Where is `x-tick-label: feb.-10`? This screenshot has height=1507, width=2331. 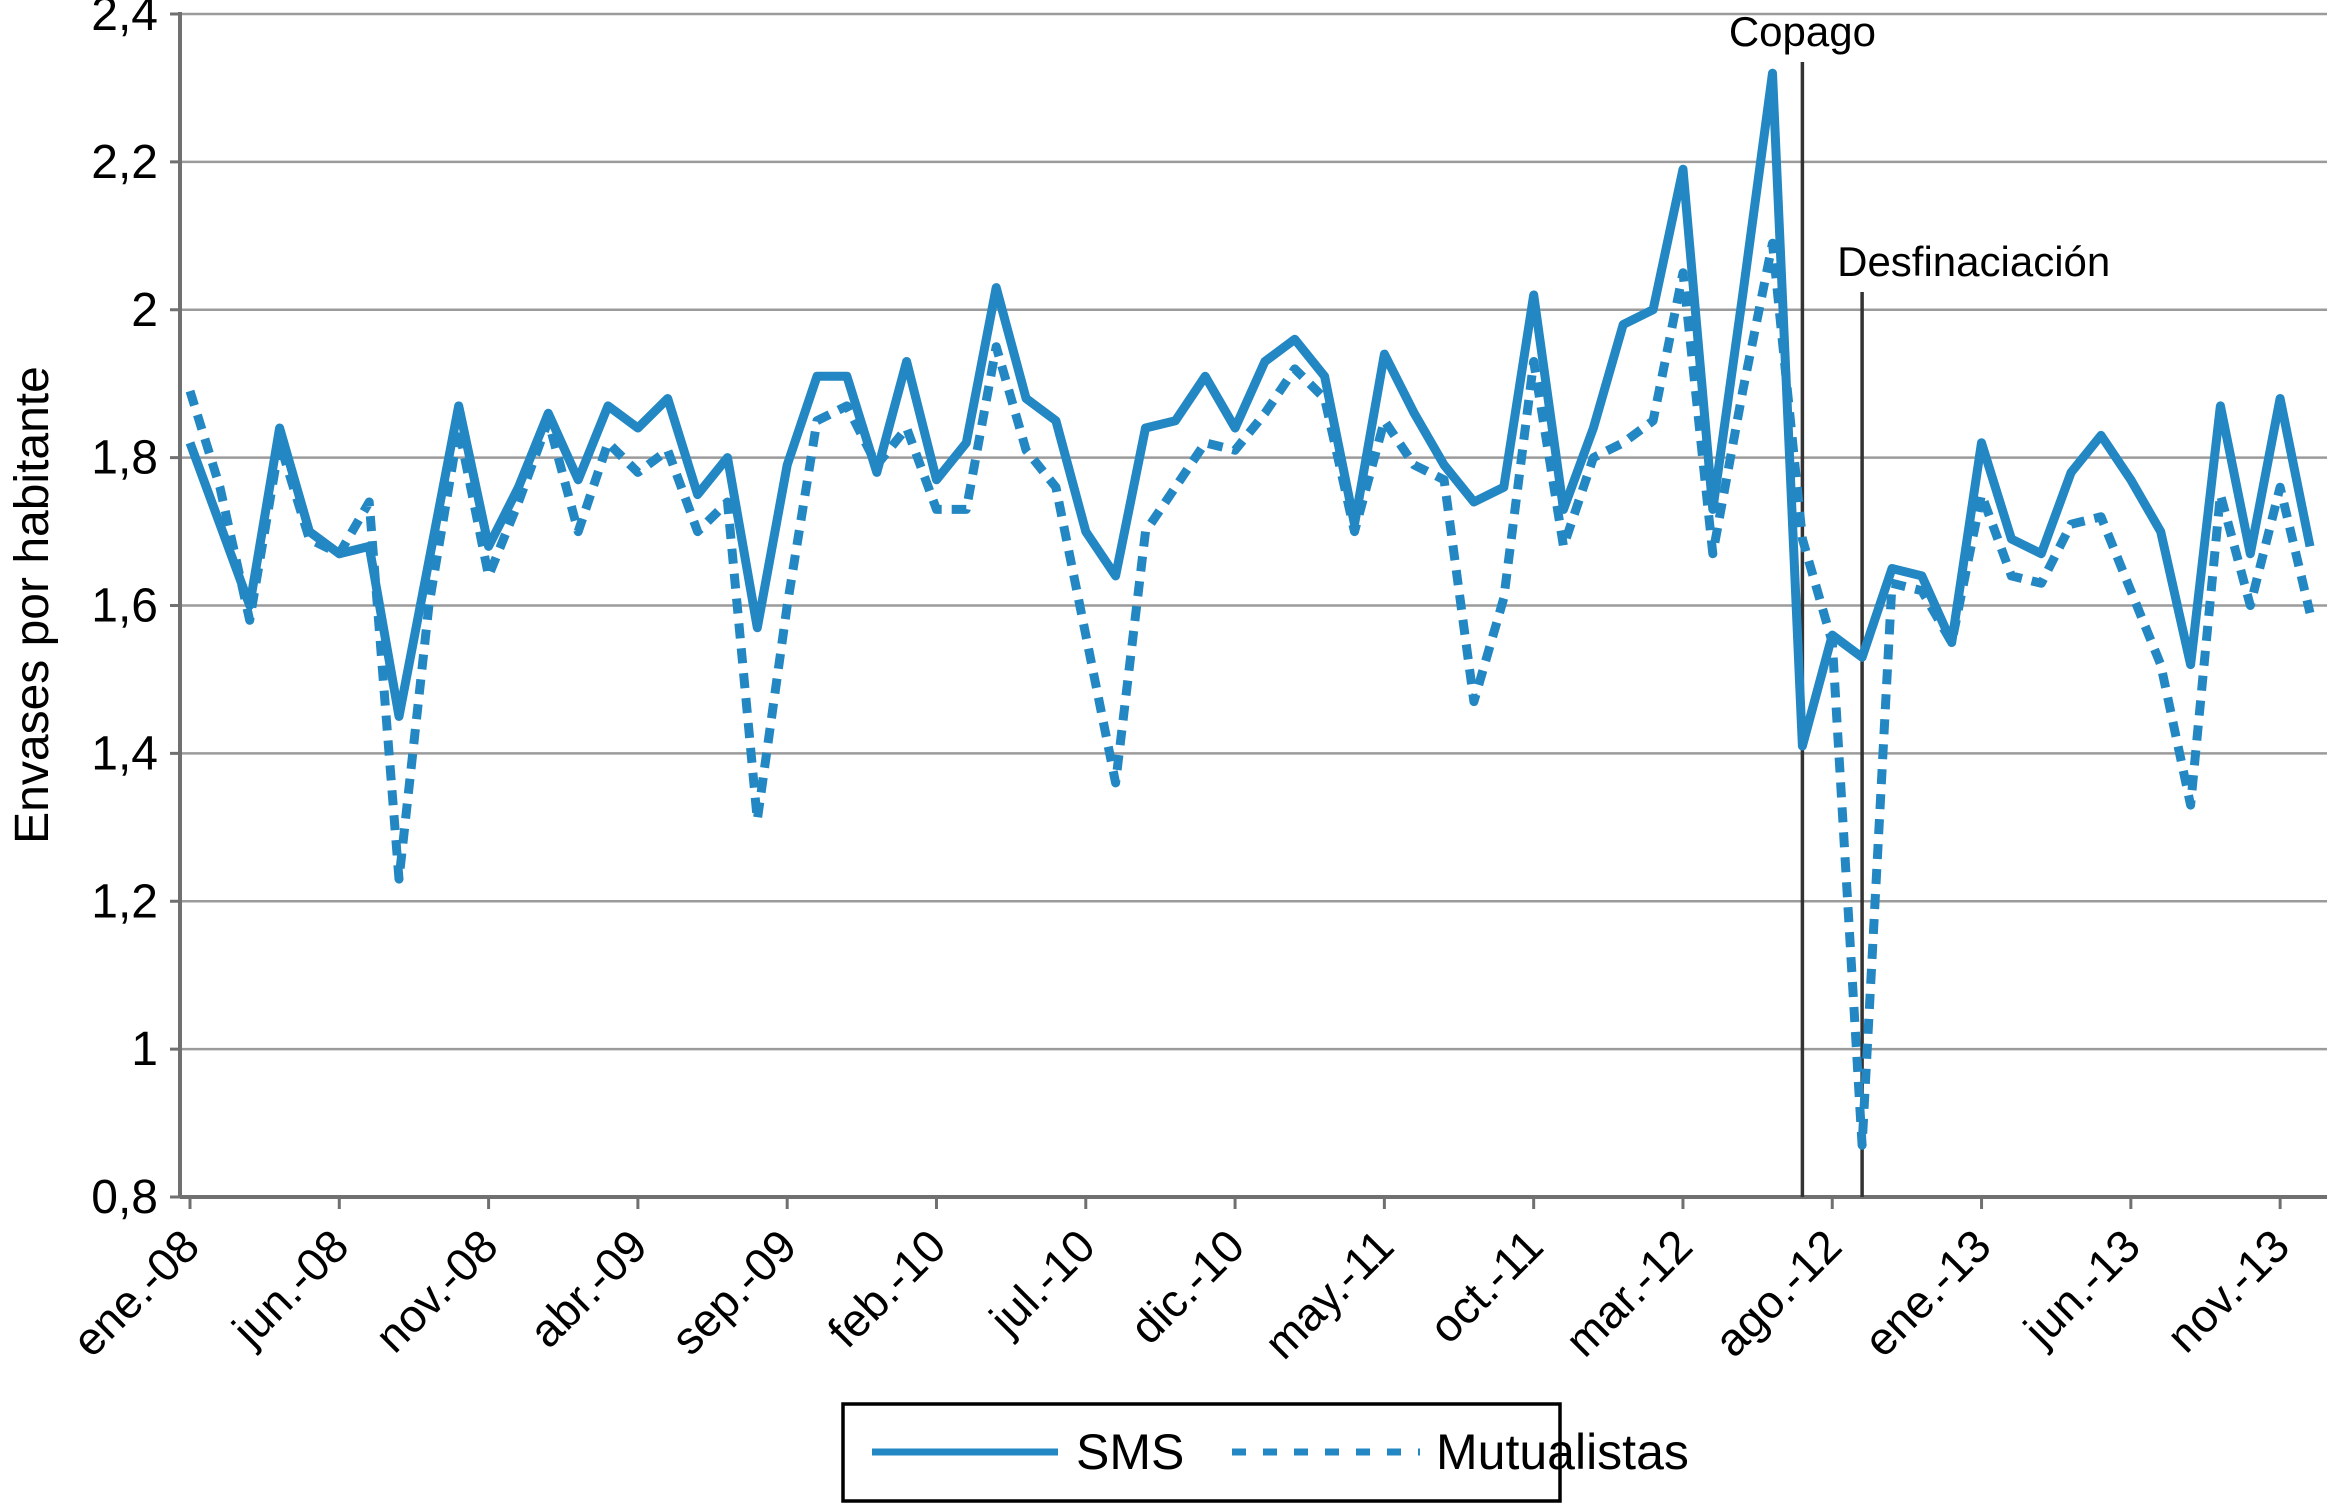 x-tick-label: feb.-10 is located at coordinates (887, 1288).